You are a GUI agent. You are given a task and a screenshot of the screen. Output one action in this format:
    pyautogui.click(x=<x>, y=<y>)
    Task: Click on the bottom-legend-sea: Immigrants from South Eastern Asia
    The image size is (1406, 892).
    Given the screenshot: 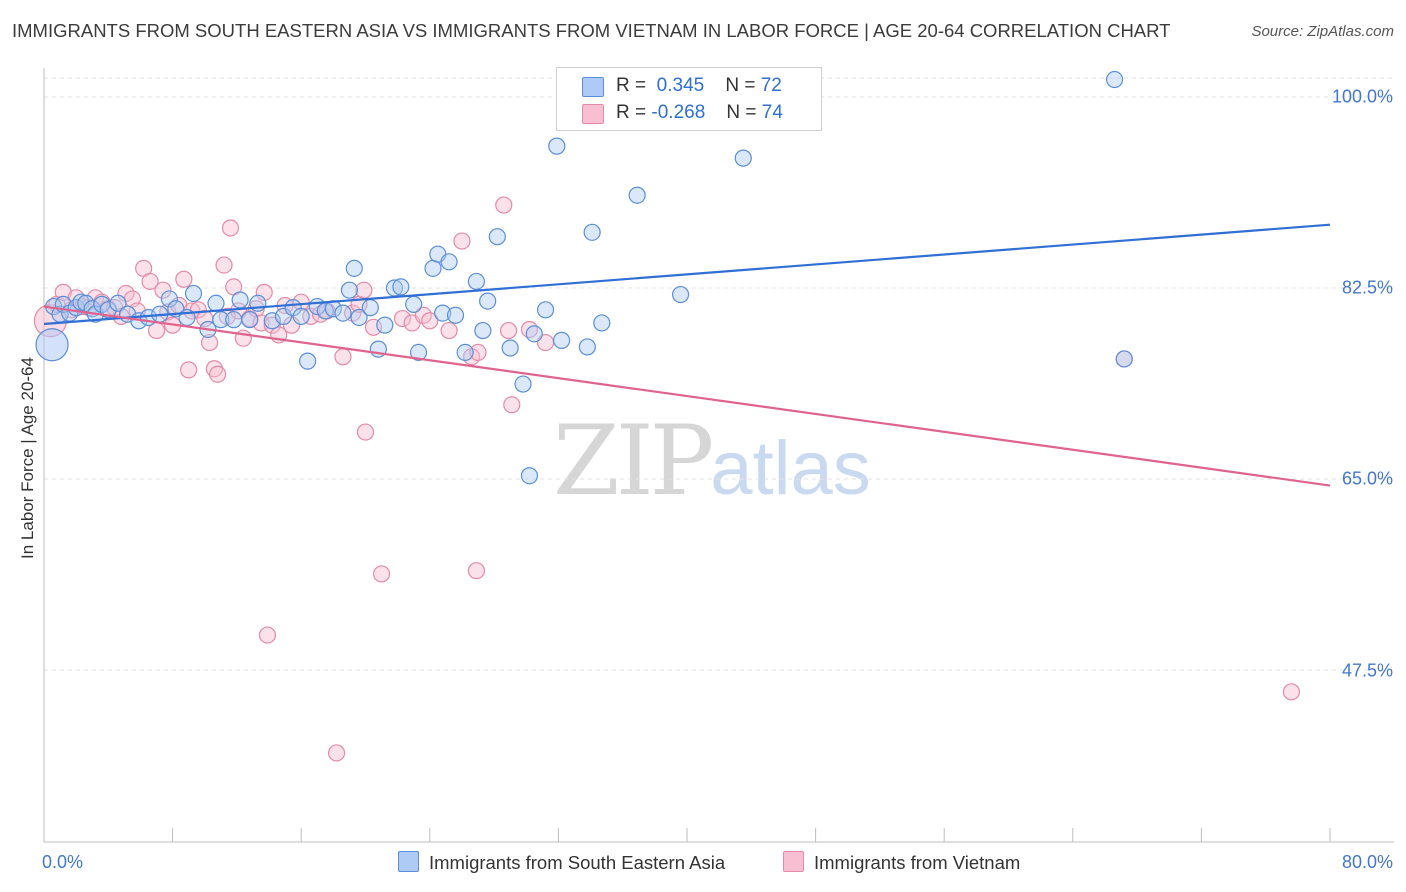 What is the action you would take?
    pyautogui.click(x=561, y=862)
    